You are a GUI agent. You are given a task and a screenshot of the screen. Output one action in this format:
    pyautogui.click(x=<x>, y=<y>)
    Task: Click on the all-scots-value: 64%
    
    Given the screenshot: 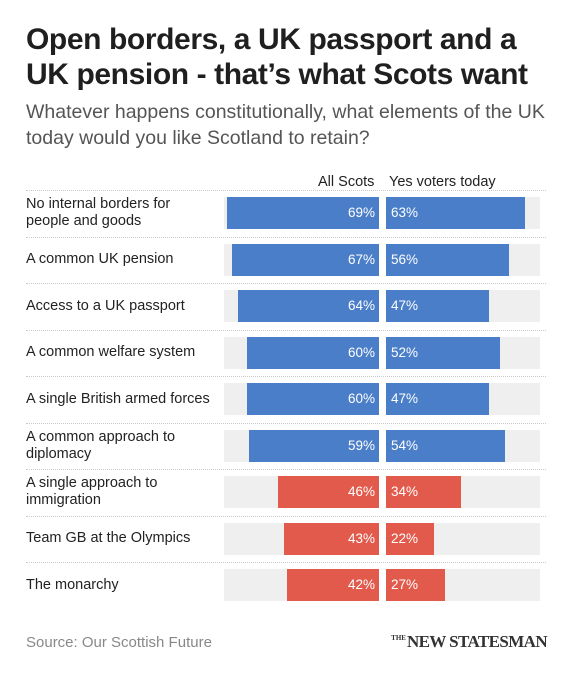 What is the action you would take?
    pyautogui.click(x=361, y=305)
    